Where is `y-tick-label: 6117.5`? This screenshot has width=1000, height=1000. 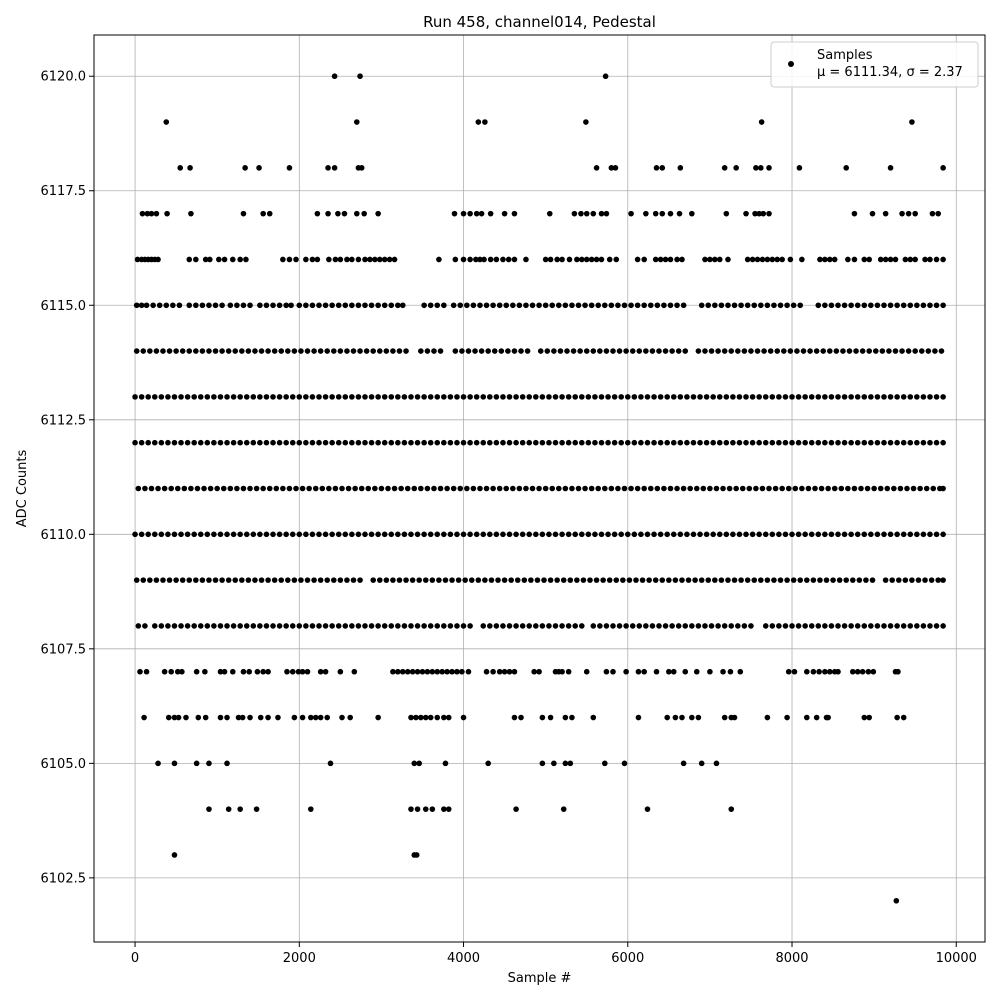 y-tick-label: 6117.5 is located at coordinates (64, 191).